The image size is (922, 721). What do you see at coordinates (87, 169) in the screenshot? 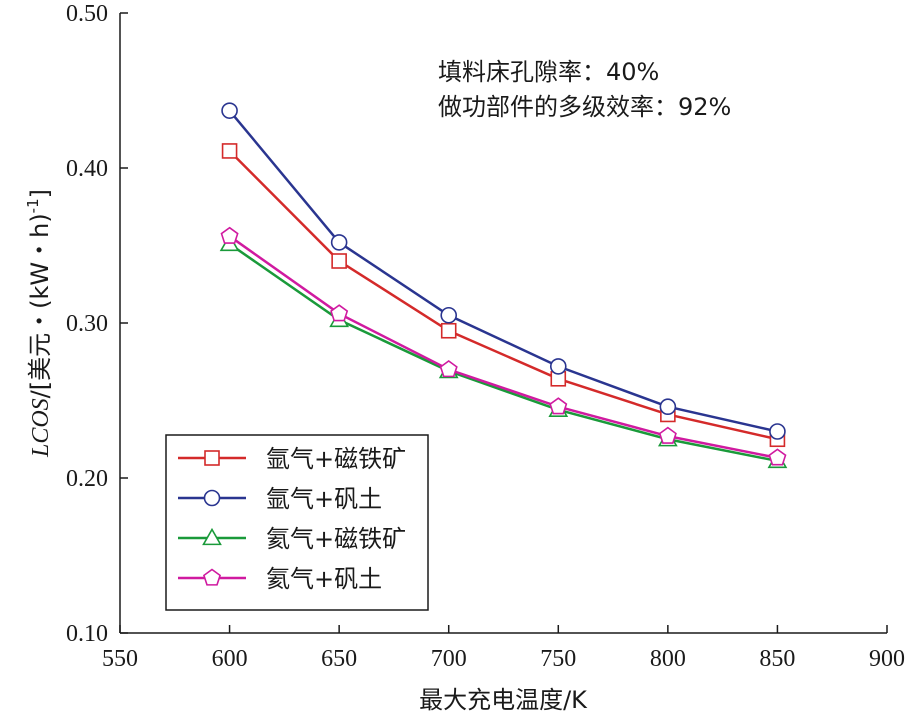
I see `y-tick-label: 0.40` at bounding box center [87, 169].